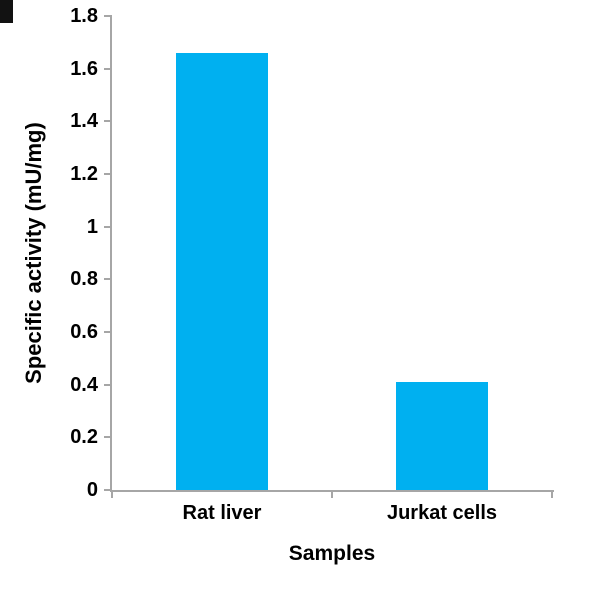  What do you see at coordinates (84, 16) in the screenshot?
I see `y-tick-label: 1.8` at bounding box center [84, 16].